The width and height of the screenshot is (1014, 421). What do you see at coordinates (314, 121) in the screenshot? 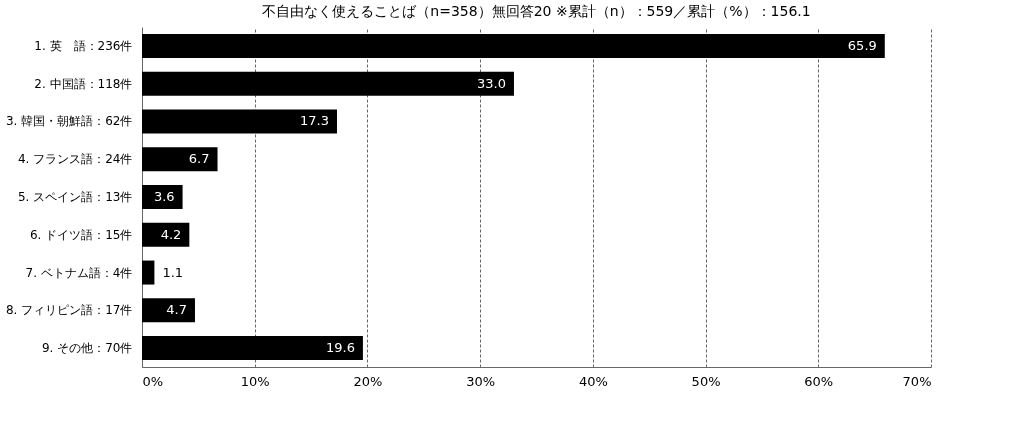
I see `data-label: 17.3` at bounding box center [314, 121].